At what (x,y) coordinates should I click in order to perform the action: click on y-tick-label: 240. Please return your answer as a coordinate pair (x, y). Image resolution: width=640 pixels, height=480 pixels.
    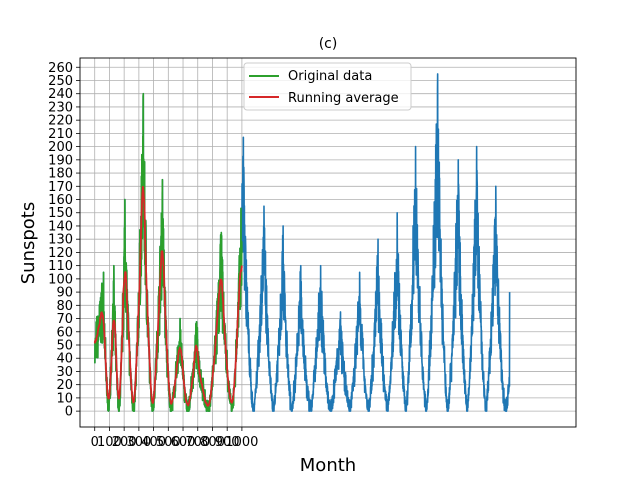
    Looking at the image, I should click on (60, 94).